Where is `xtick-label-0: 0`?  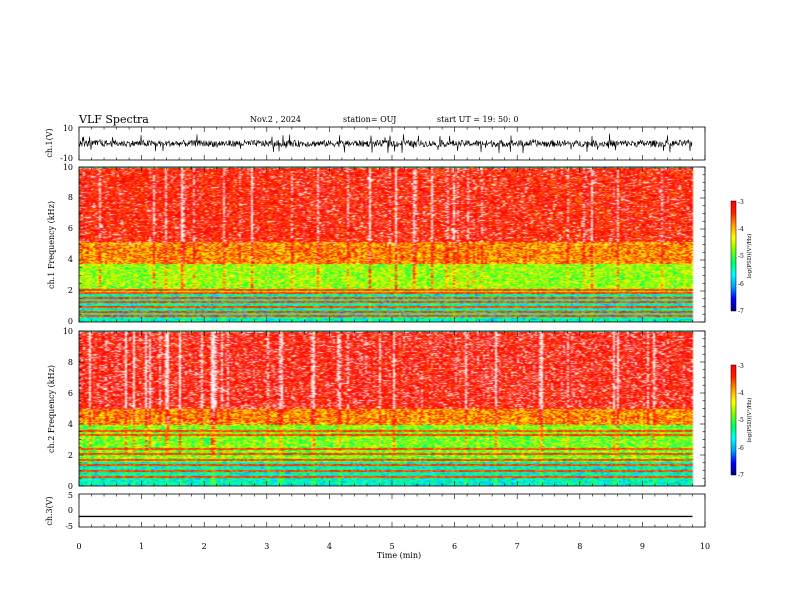
xtick-label-0: 0 is located at coordinates (78, 546).